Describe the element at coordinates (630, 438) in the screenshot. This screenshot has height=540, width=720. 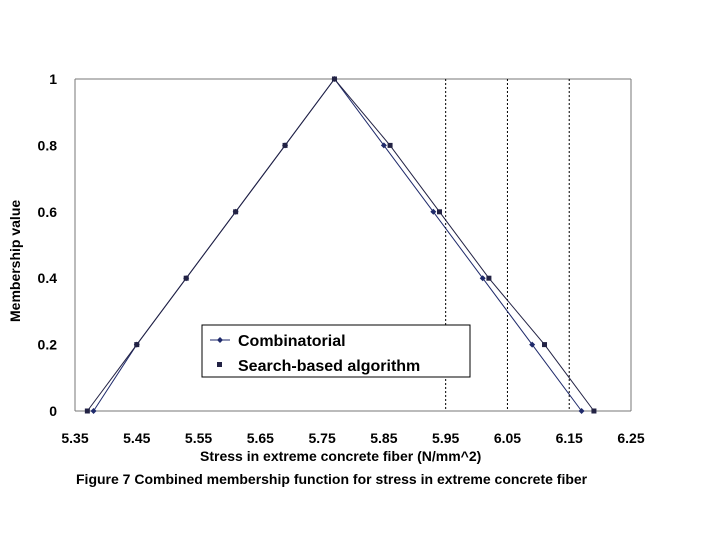
I see `x-tick-label: 6.25` at that location.